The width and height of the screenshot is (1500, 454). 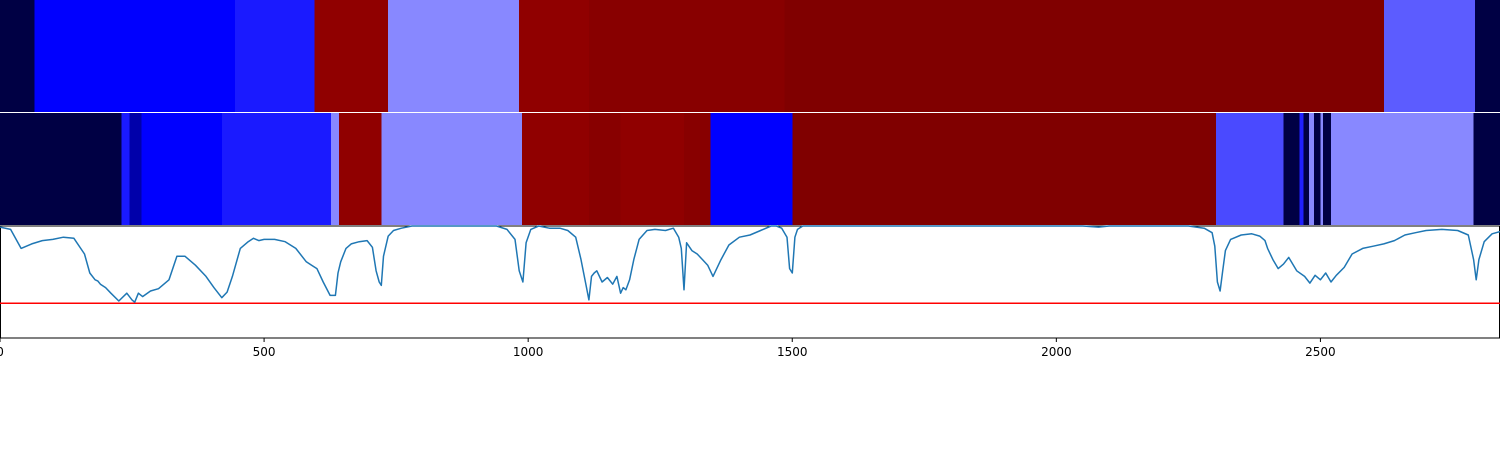 I want to click on x-tick-label: 2500, so click(x=1320, y=352).